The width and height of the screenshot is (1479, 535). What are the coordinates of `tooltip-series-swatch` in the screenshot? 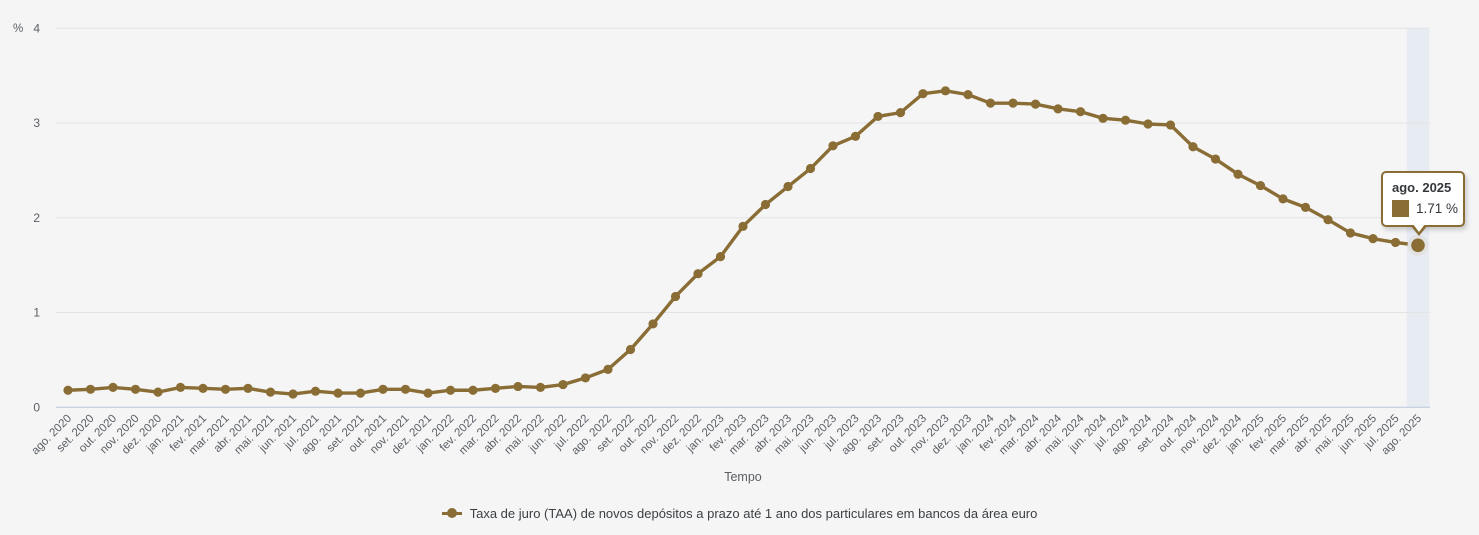 It's located at (1400, 208).